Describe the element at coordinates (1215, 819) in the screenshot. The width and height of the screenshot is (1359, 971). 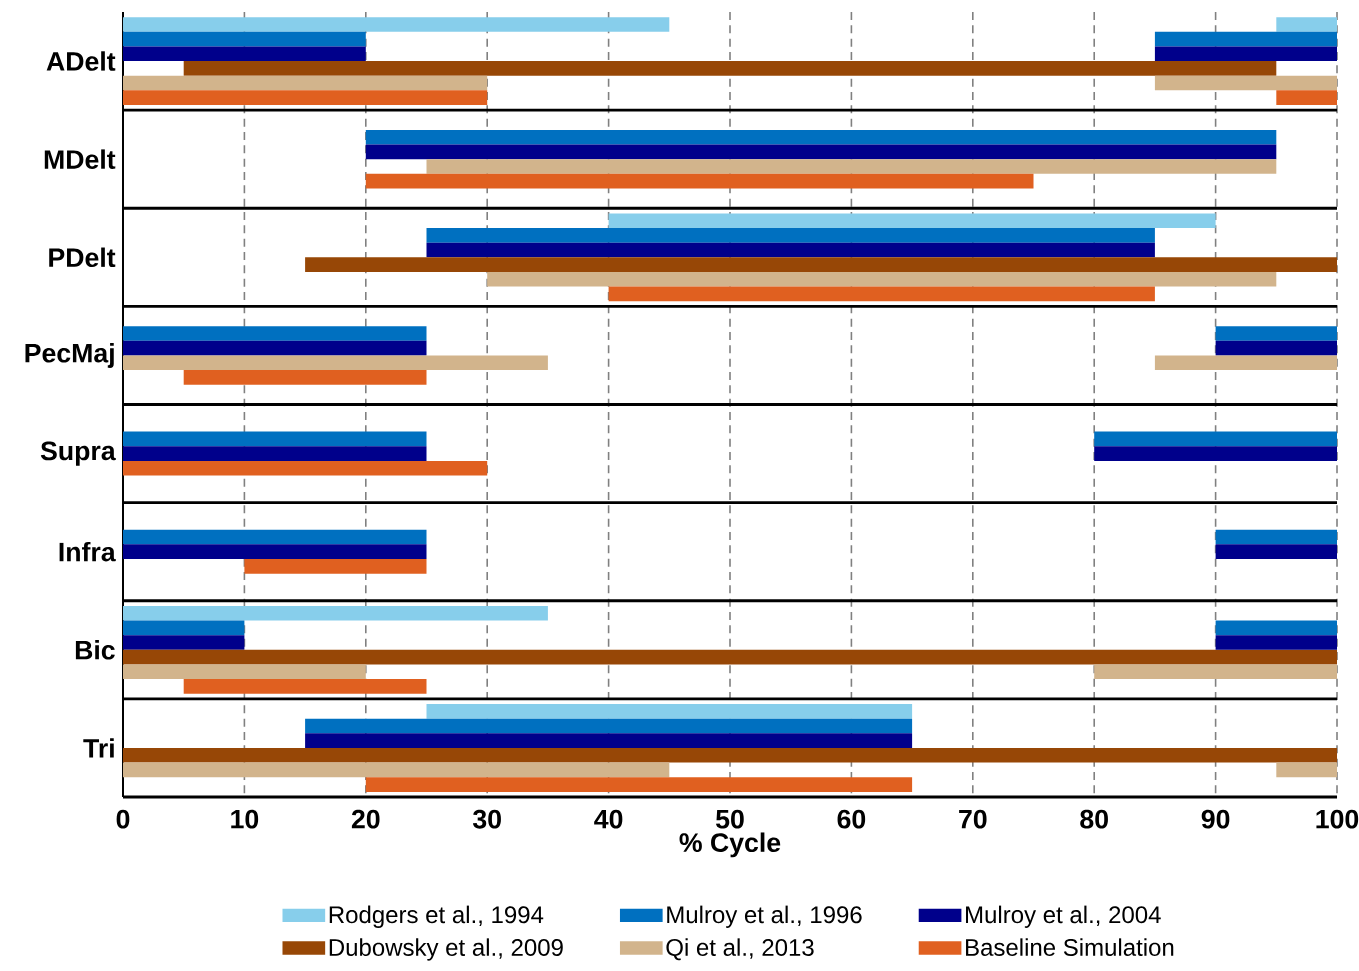
I see `x-tick-label: 90` at that location.